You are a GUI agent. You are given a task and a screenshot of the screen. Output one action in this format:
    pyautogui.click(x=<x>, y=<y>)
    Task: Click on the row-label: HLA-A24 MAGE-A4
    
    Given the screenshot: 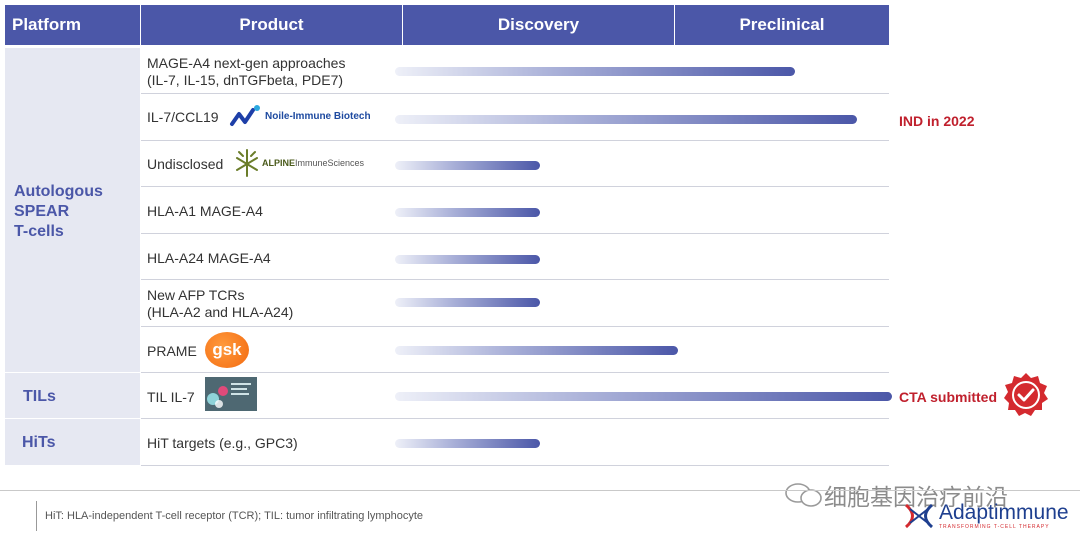 What is the action you would take?
    pyautogui.click(x=209, y=258)
    